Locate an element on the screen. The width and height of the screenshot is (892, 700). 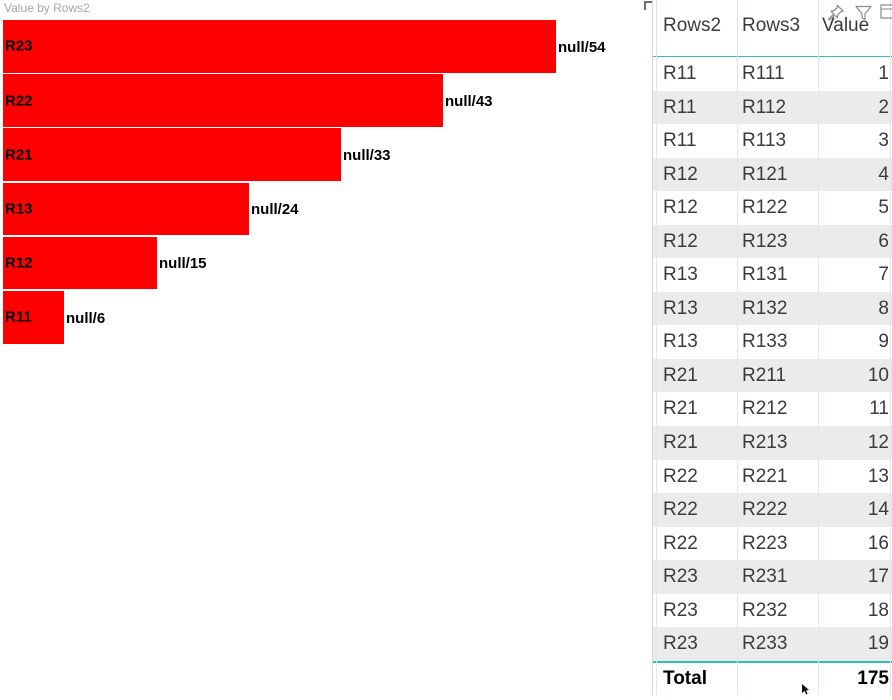
mouse-cursor is located at coordinates (806, 691).